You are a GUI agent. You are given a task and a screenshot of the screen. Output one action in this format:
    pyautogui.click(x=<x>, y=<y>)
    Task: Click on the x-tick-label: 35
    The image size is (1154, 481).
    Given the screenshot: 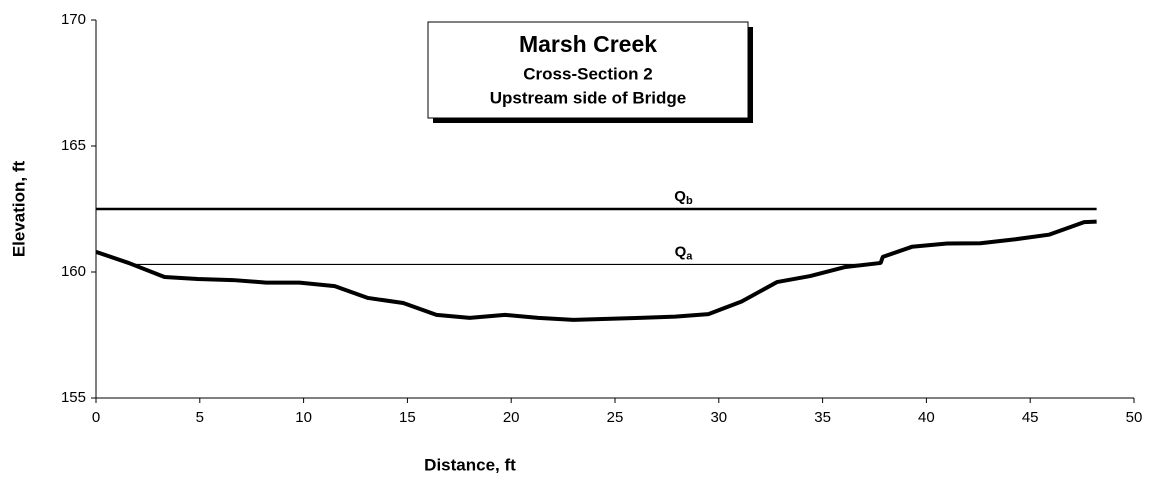 What is the action you would take?
    pyautogui.click(x=822, y=417)
    